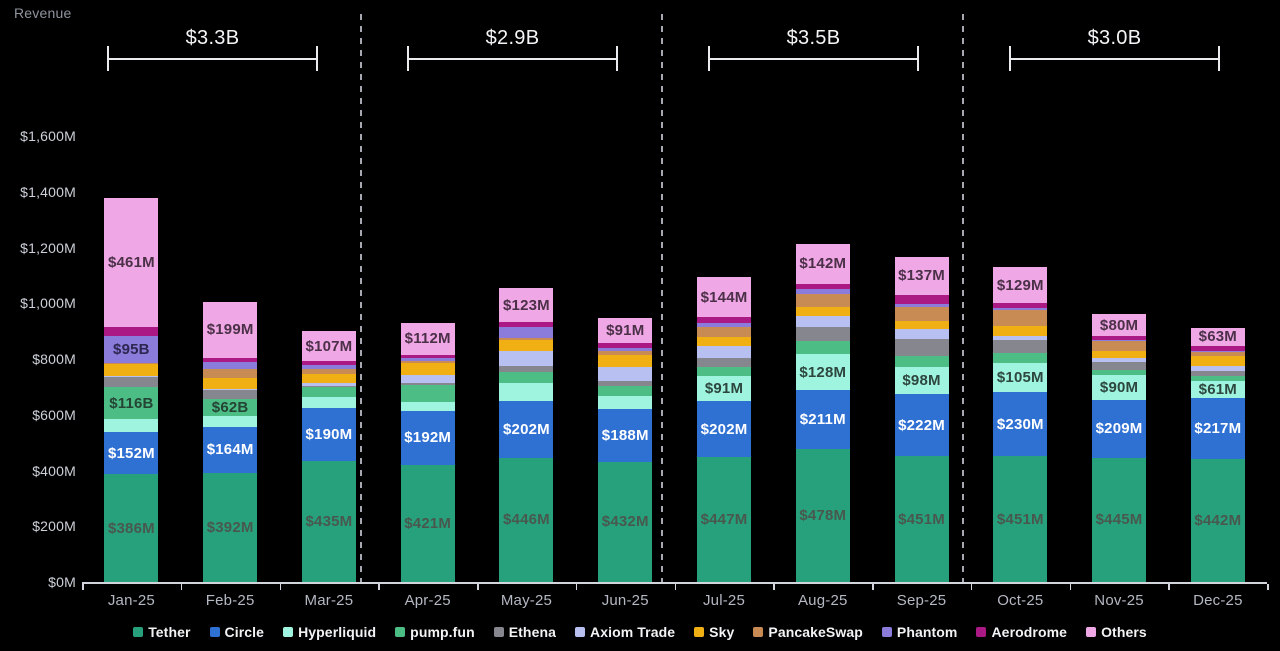 The height and width of the screenshot is (651, 1280). Describe the element at coordinates (427, 523) in the screenshot. I see `bar-segment: $421M` at that location.